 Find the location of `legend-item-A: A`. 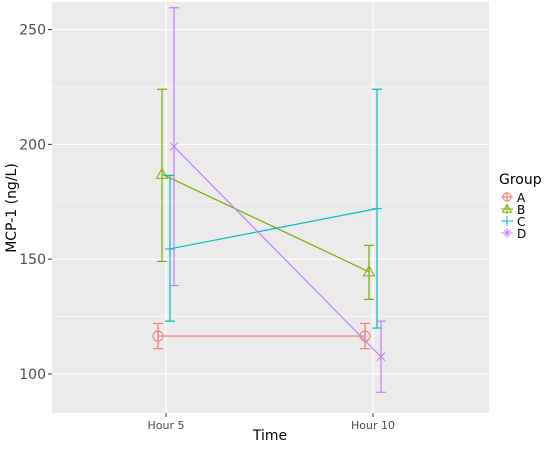

legend-item-A: A is located at coordinates (513, 198).